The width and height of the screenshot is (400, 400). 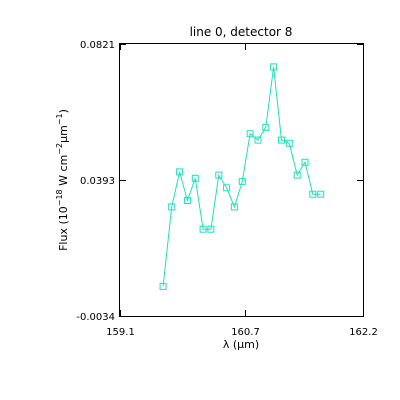 I want to click on y-tick-label: -0.0034, so click(x=95, y=317).